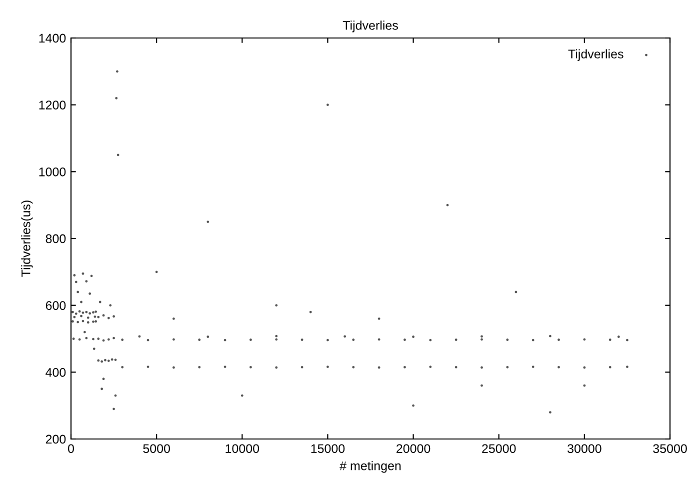 Image resolution: width=692 pixels, height=486 pixels. I want to click on x-tick-label: 30000, so click(585, 449).